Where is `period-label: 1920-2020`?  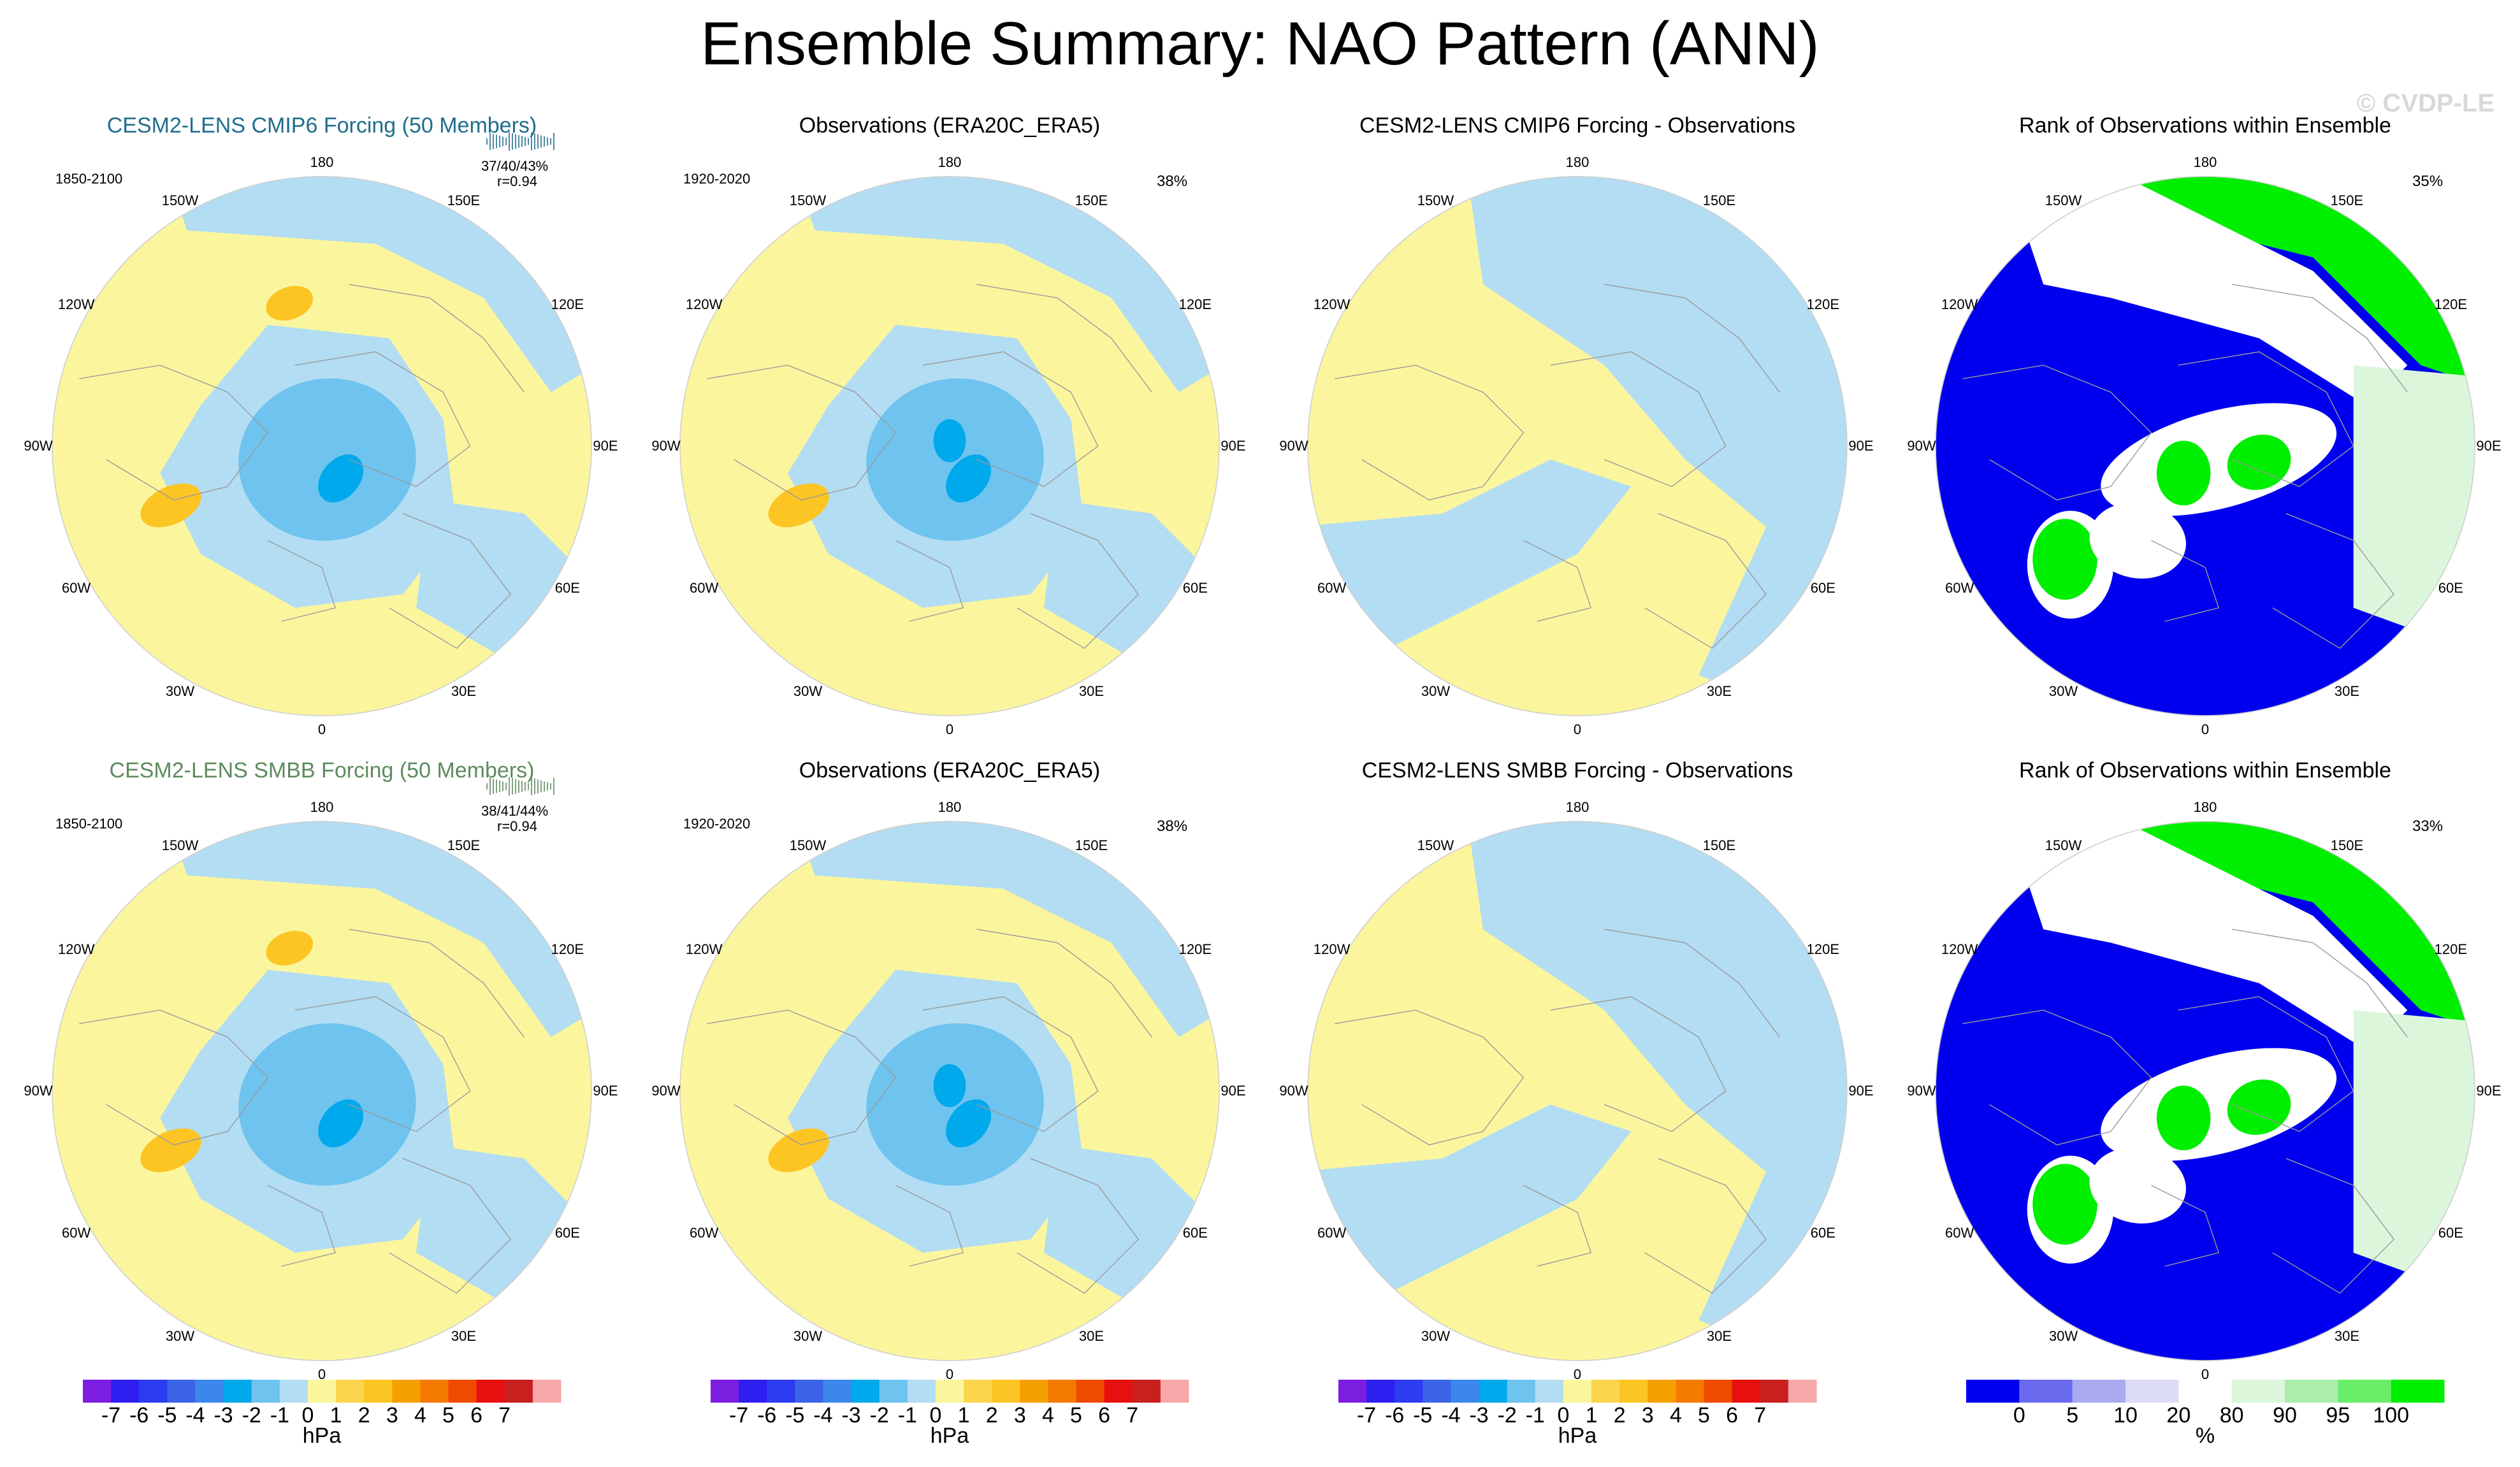
period-label: 1920-2020 is located at coordinates (717, 179).